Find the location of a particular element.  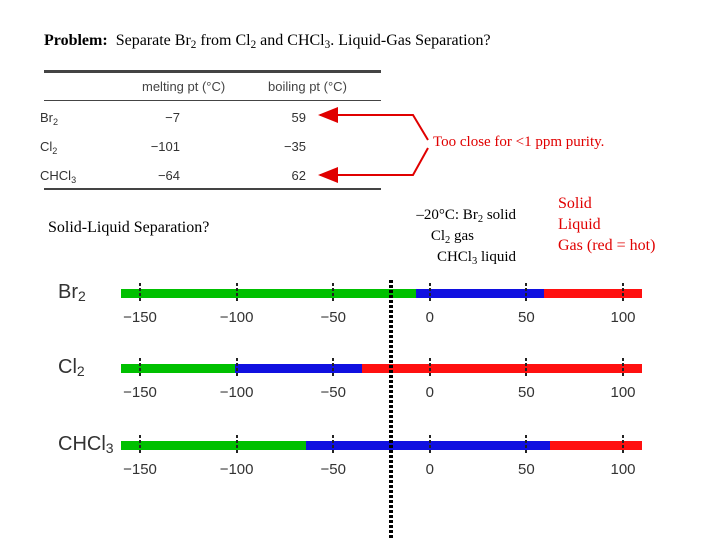

header-melting-pt: melting pt (°C) is located at coordinates (184, 86).